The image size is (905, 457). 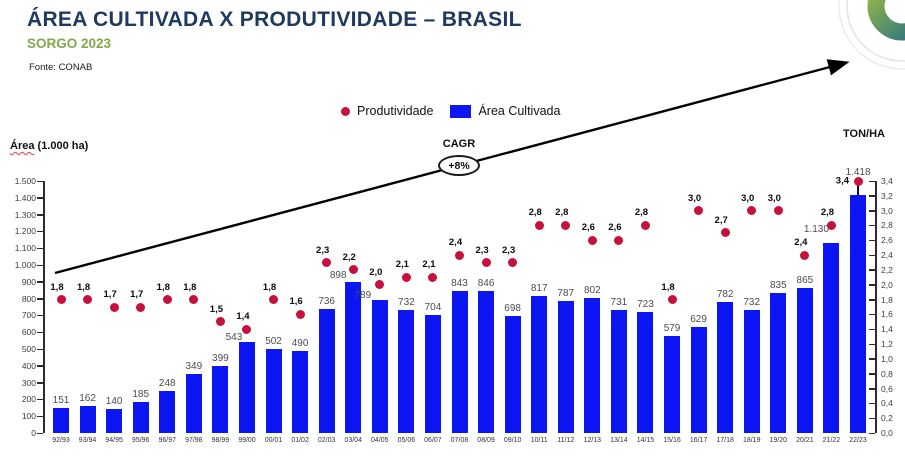 I want to click on productivity-value-label: 1,7, so click(x=137, y=294).